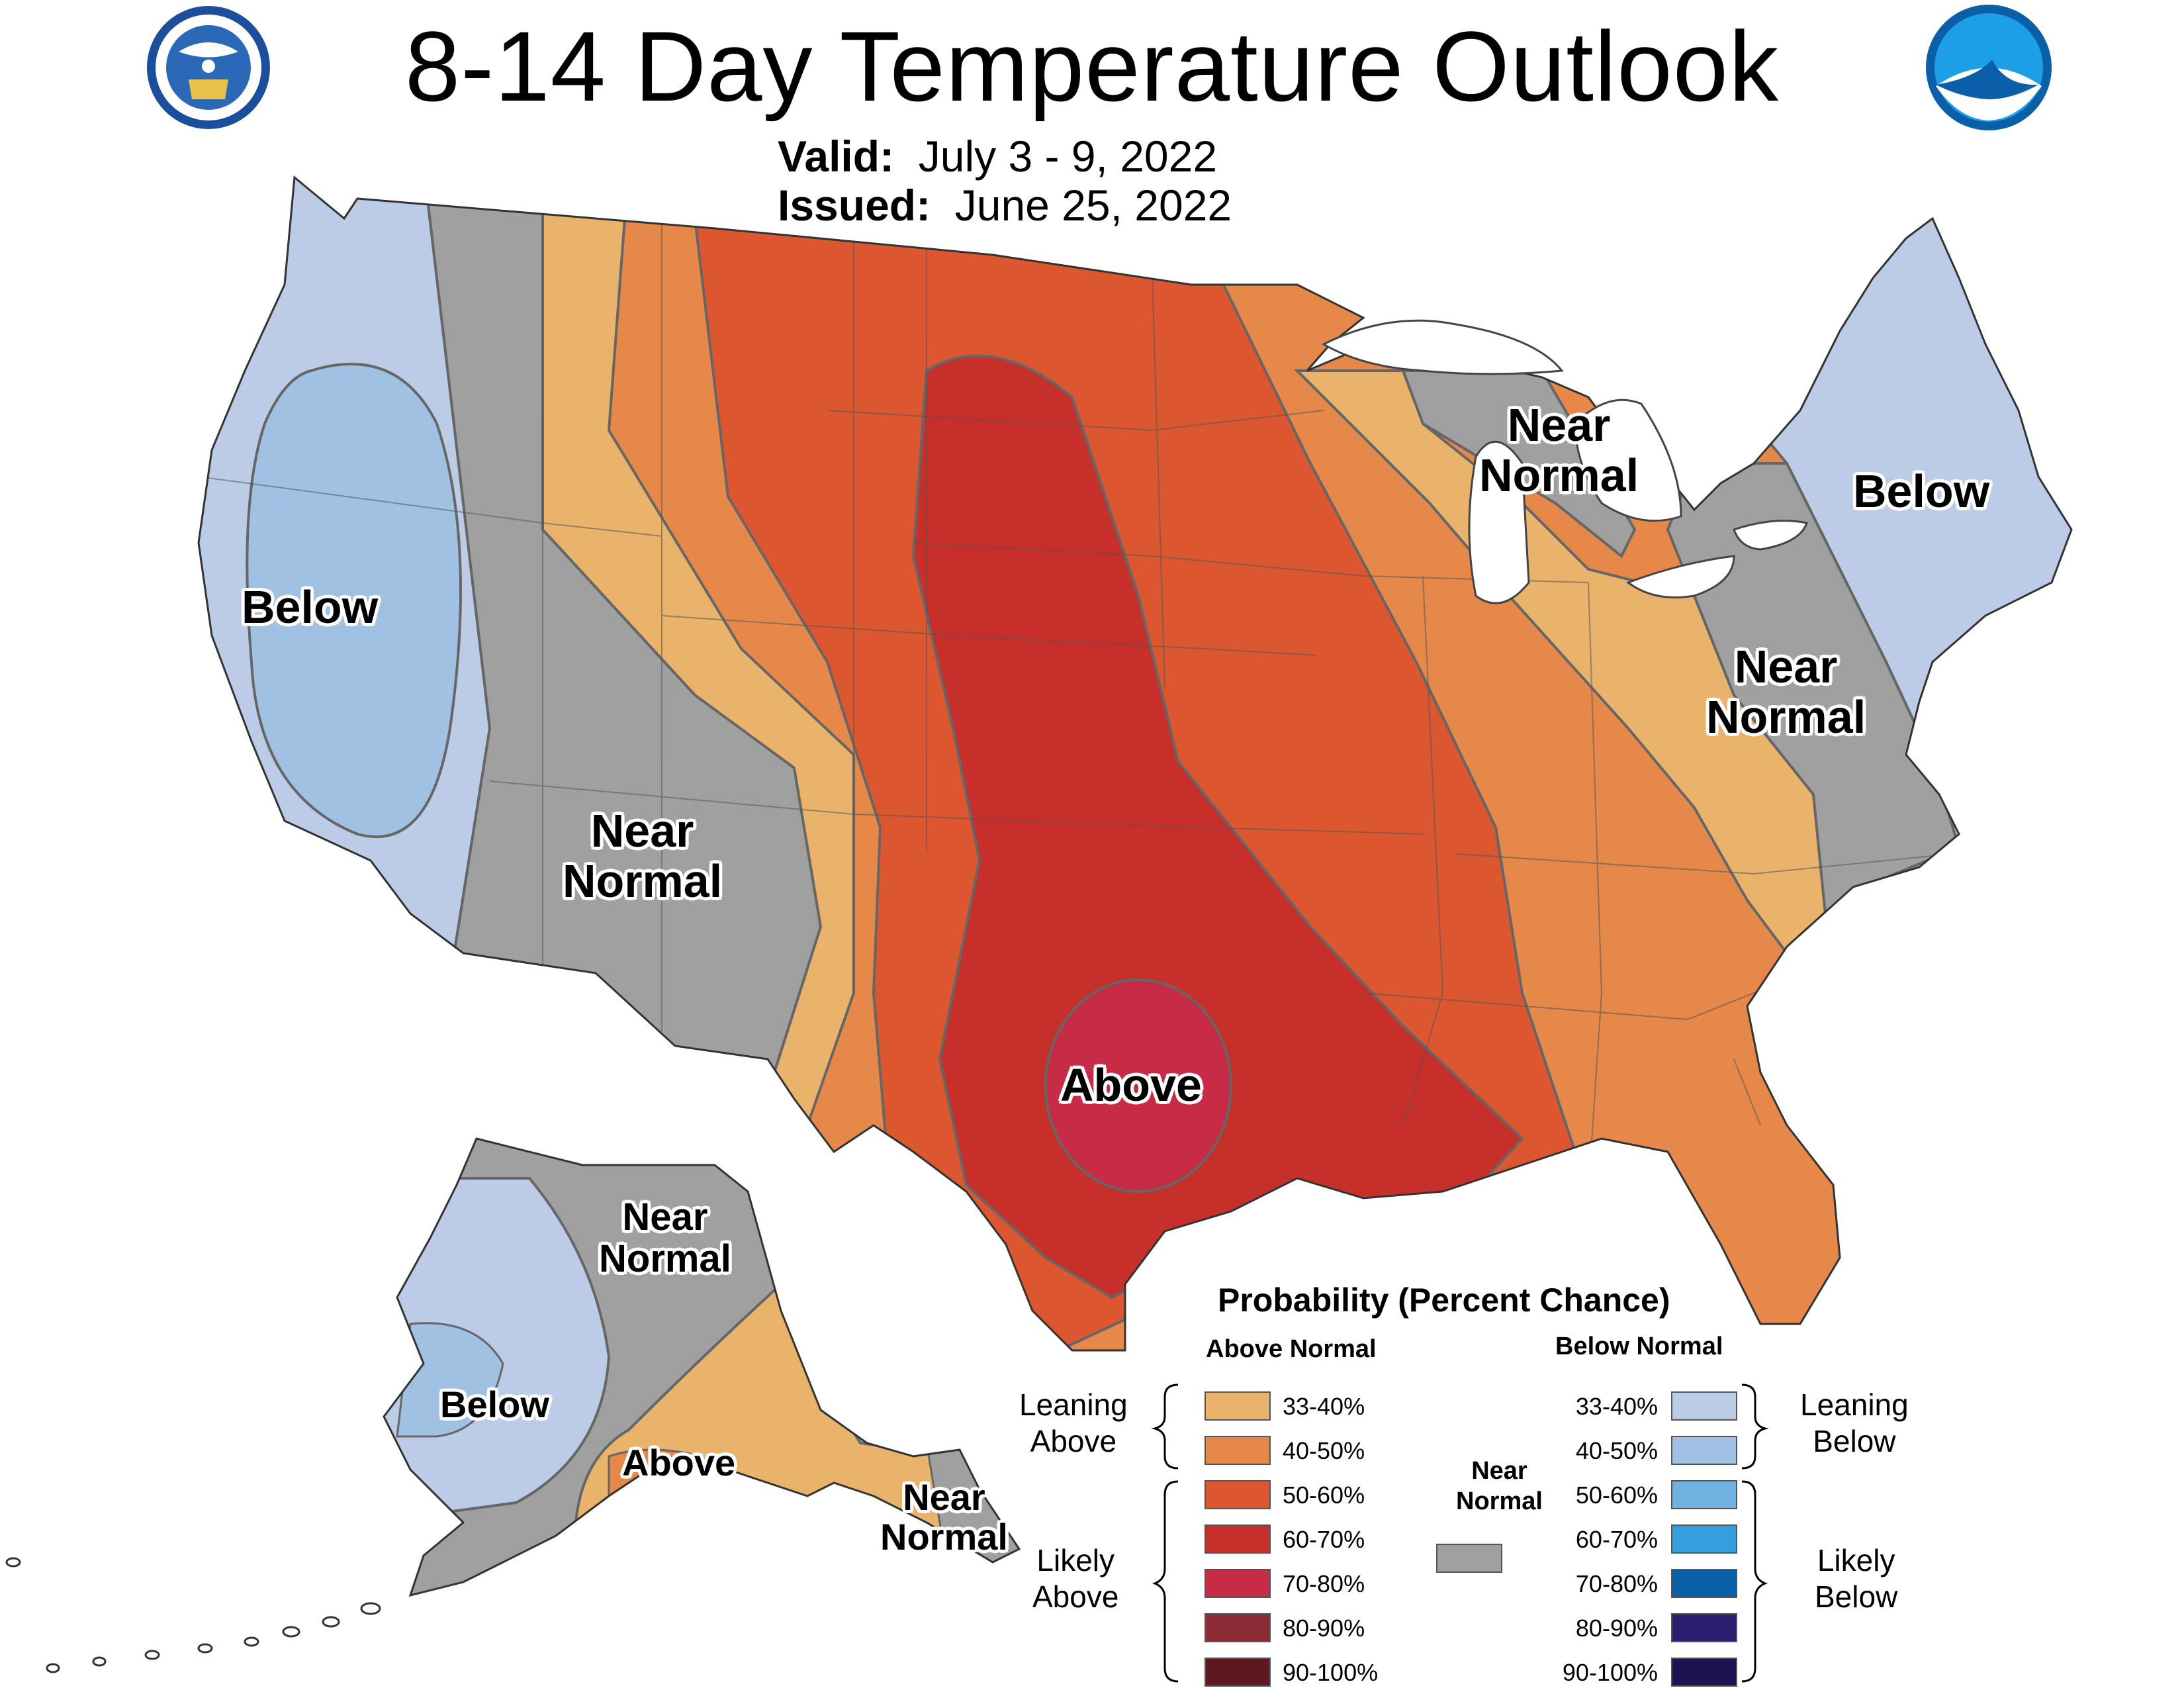  What do you see at coordinates (1786, 692) in the screenshot?
I see `label-midatlantic-near-normal: Near Normal` at bounding box center [1786, 692].